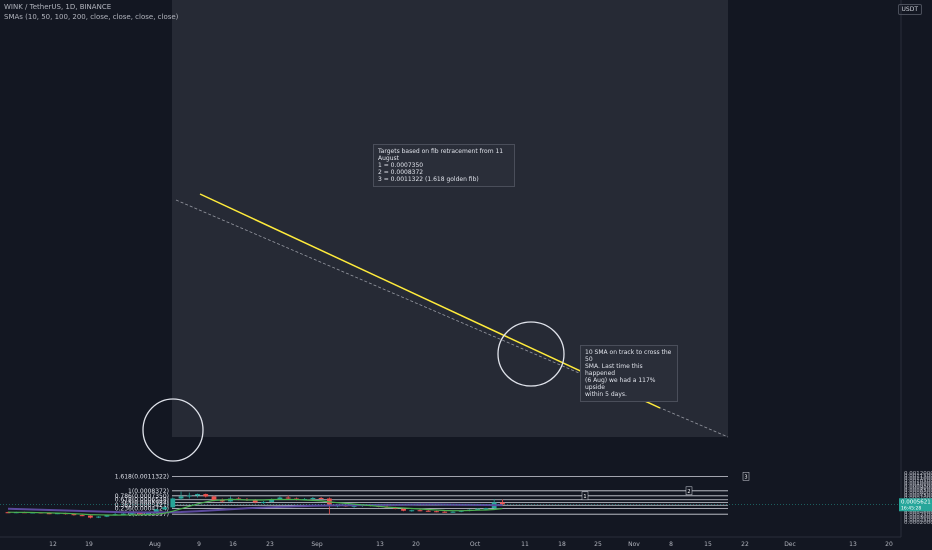 Image resolution: width=932 pixels, height=550 pixels. I want to click on price-tick-label: 0.0011000, so click(918, 479).